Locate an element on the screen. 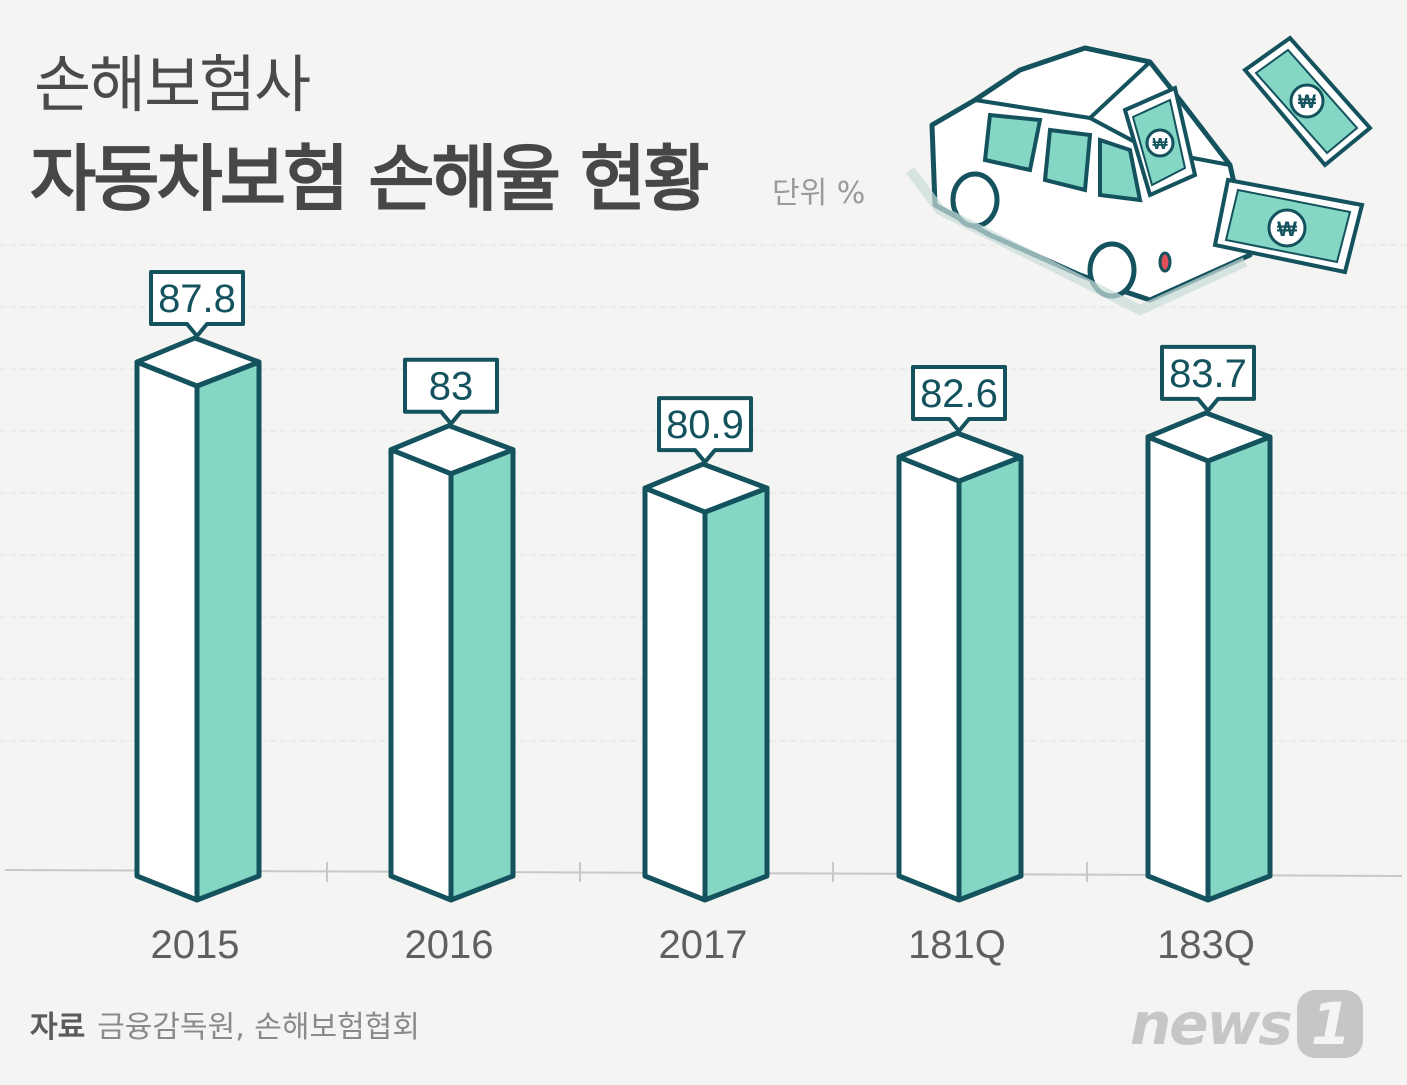  x-tick-label: 2017 is located at coordinates (703, 945).